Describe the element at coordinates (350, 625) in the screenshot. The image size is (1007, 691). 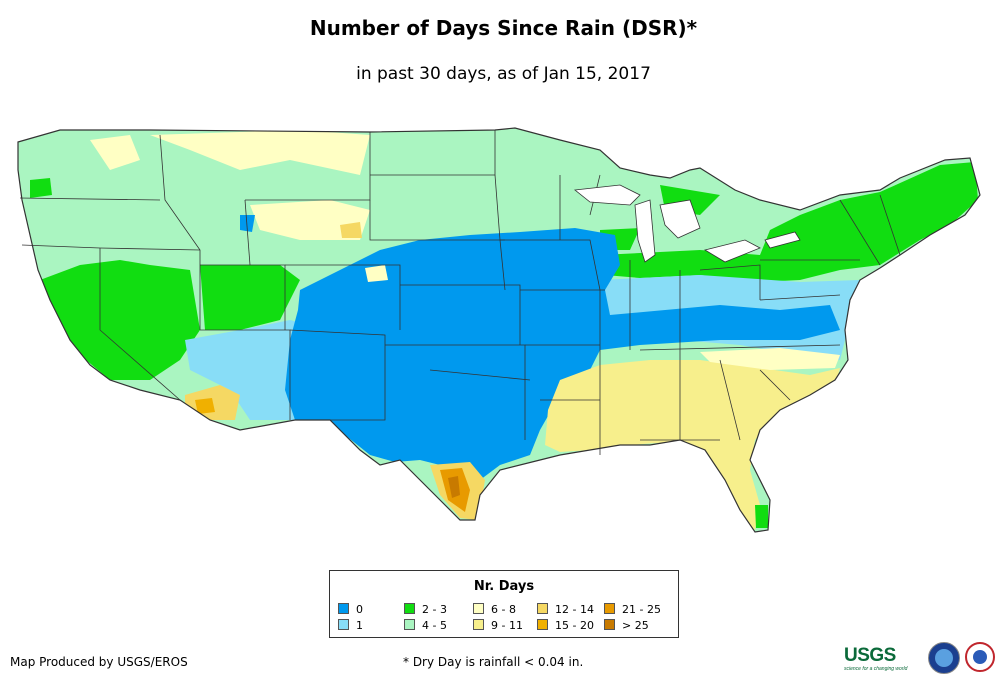
I see `legend-item-1: 1` at that location.